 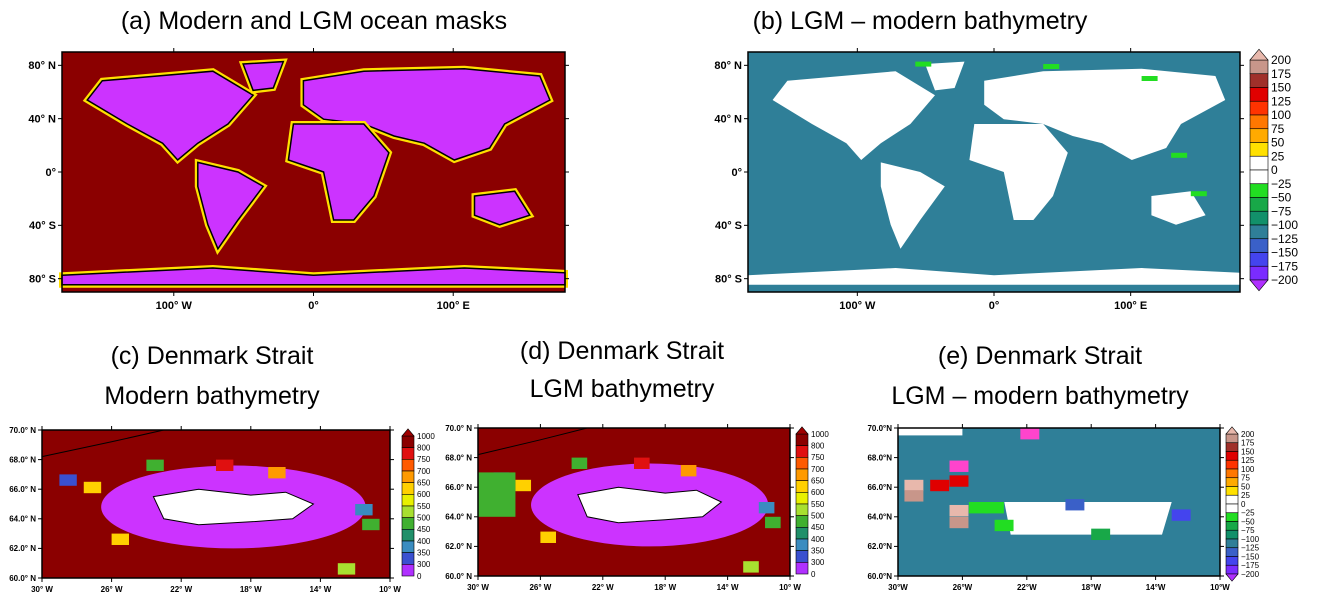 I want to click on colorbar-label: 1000, so click(x=426, y=436).